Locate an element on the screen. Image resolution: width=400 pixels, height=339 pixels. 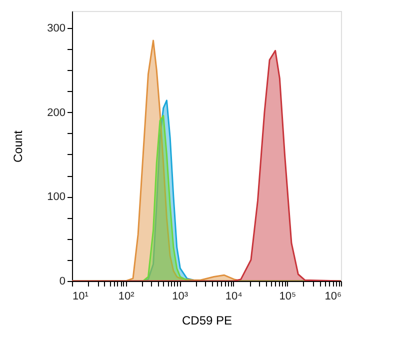
y-tick-label: 0 is located at coordinates (62, 282).